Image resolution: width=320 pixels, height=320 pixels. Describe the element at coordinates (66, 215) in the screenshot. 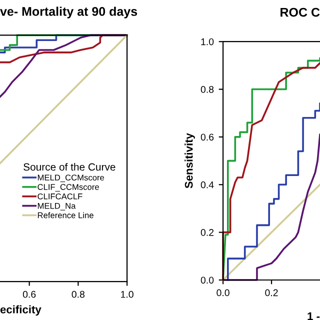

I see `legend-label: Reference Line` at that location.